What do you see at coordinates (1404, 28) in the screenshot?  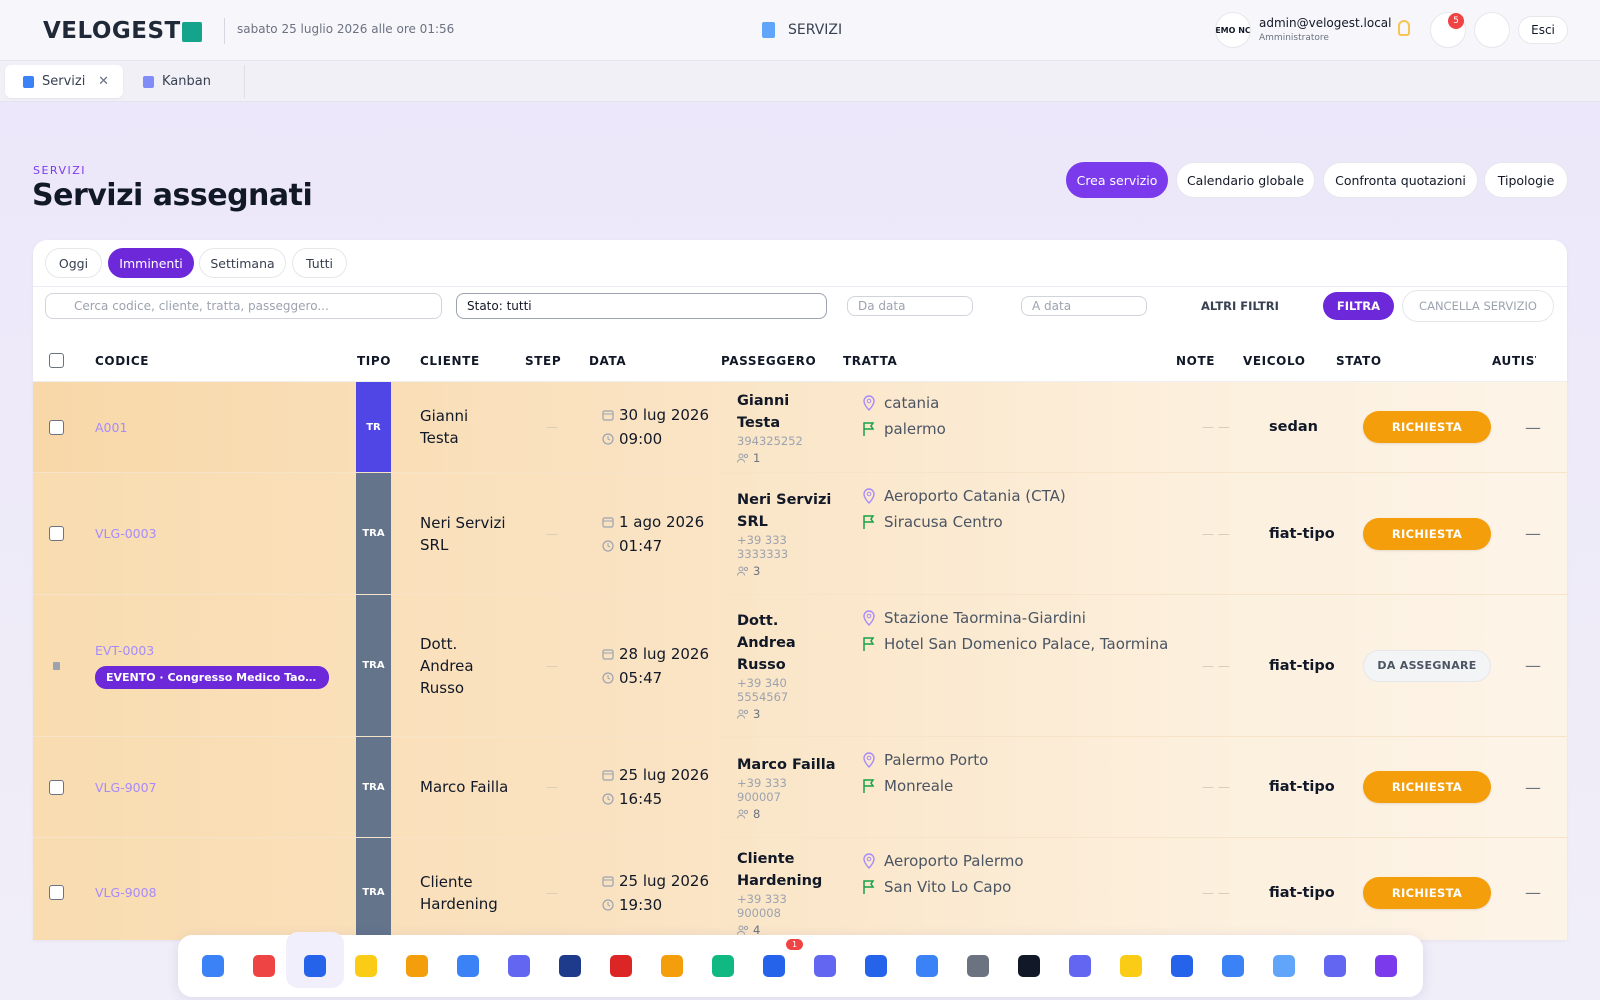 I see `tips-button` at bounding box center [1404, 28].